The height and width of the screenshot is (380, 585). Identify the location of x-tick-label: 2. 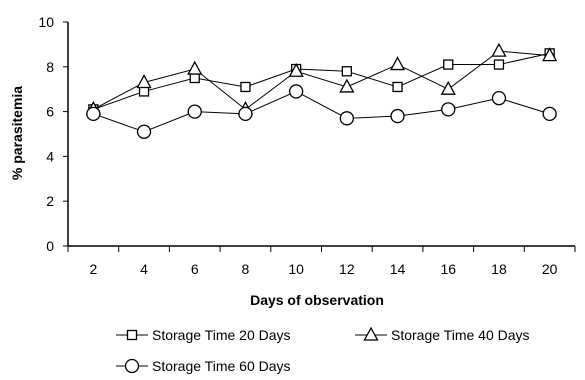
(93, 269).